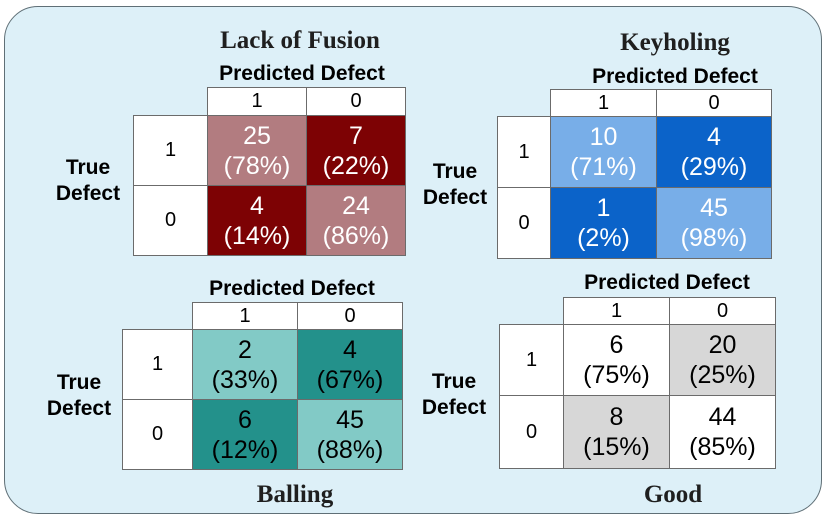 This screenshot has width=830, height=524. What do you see at coordinates (673, 494) in the screenshot?
I see `matrix-title: Good` at bounding box center [673, 494].